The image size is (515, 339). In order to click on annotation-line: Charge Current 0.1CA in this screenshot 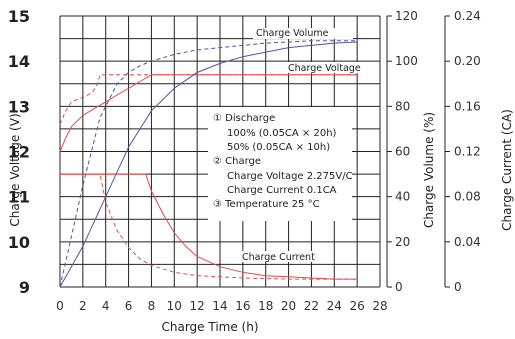, I will do `click(282, 190)`.